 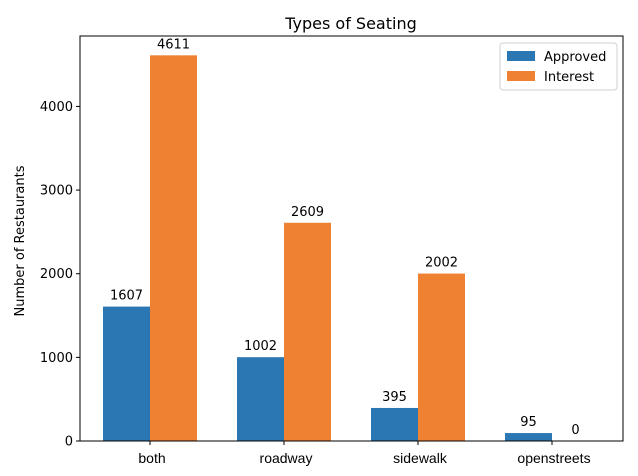 What do you see at coordinates (394, 397) in the screenshot?
I see `data-label-approved-sidewalk: 395` at bounding box center [394, 397].